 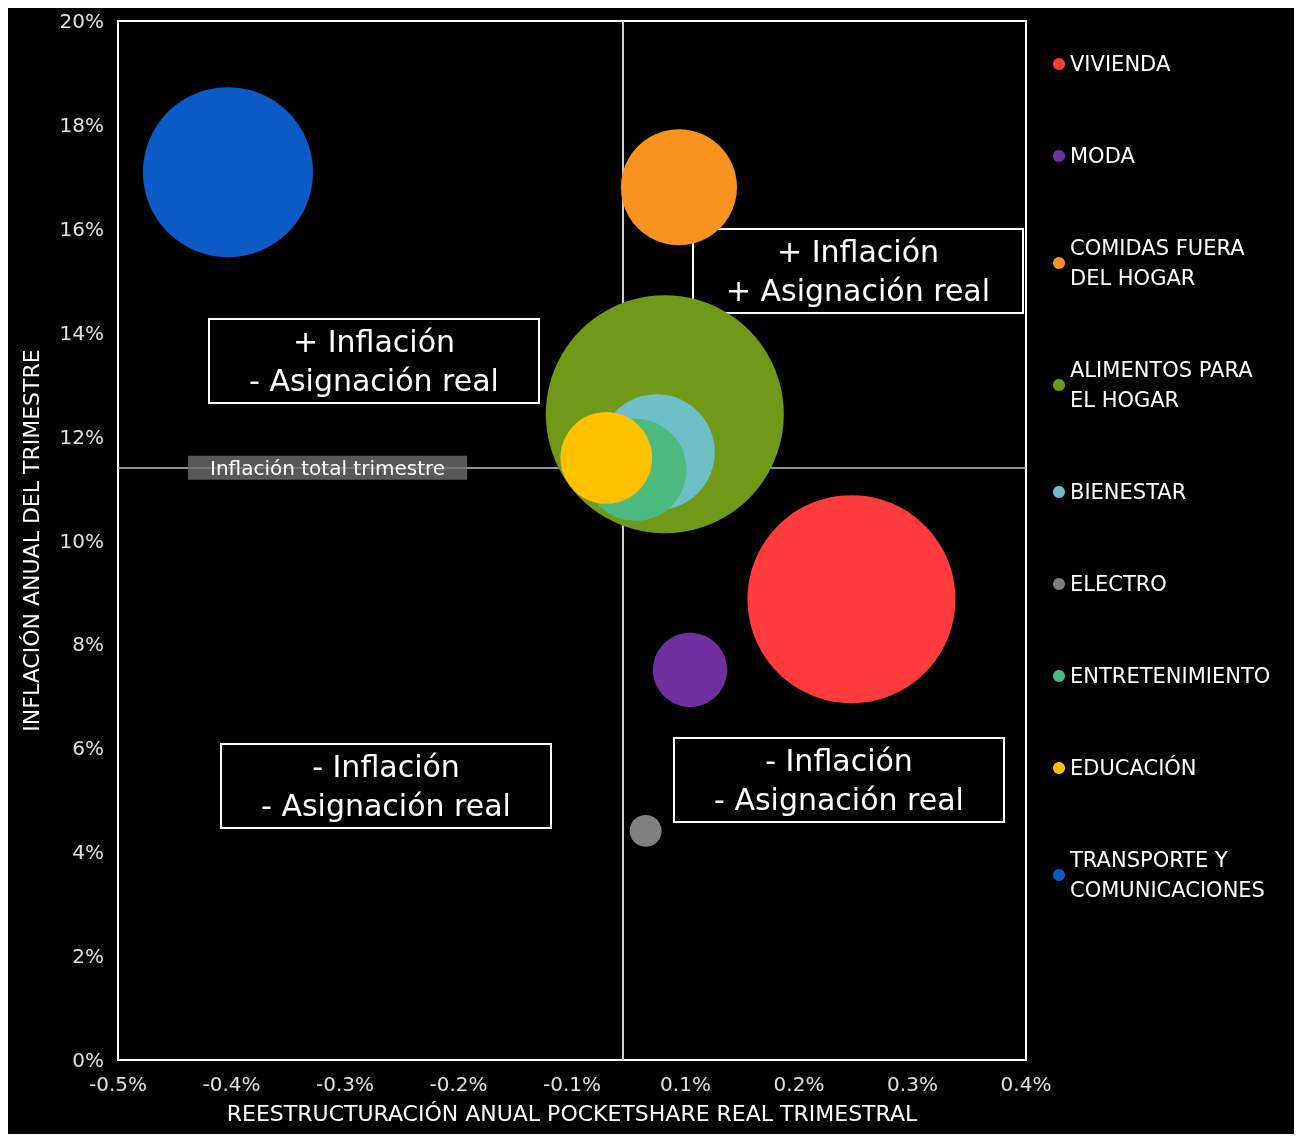 What do you see at coordinates (1170, 676) in the screenshot?
I see `legend-label: ENTRETENIMIENTO` at bounding box center [1170, 676].